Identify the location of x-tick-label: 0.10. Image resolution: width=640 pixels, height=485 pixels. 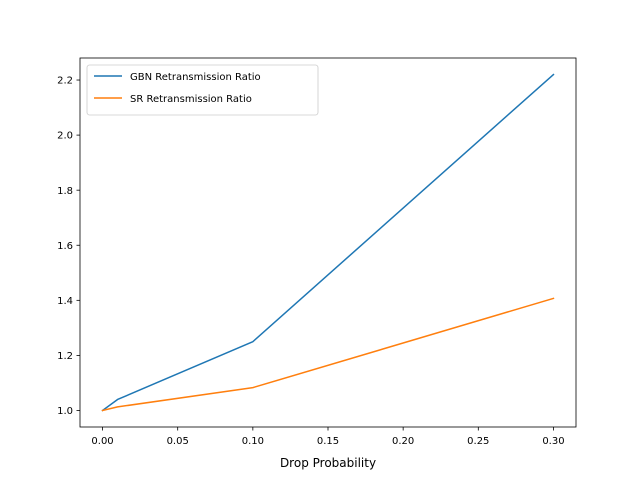
(253, 441).